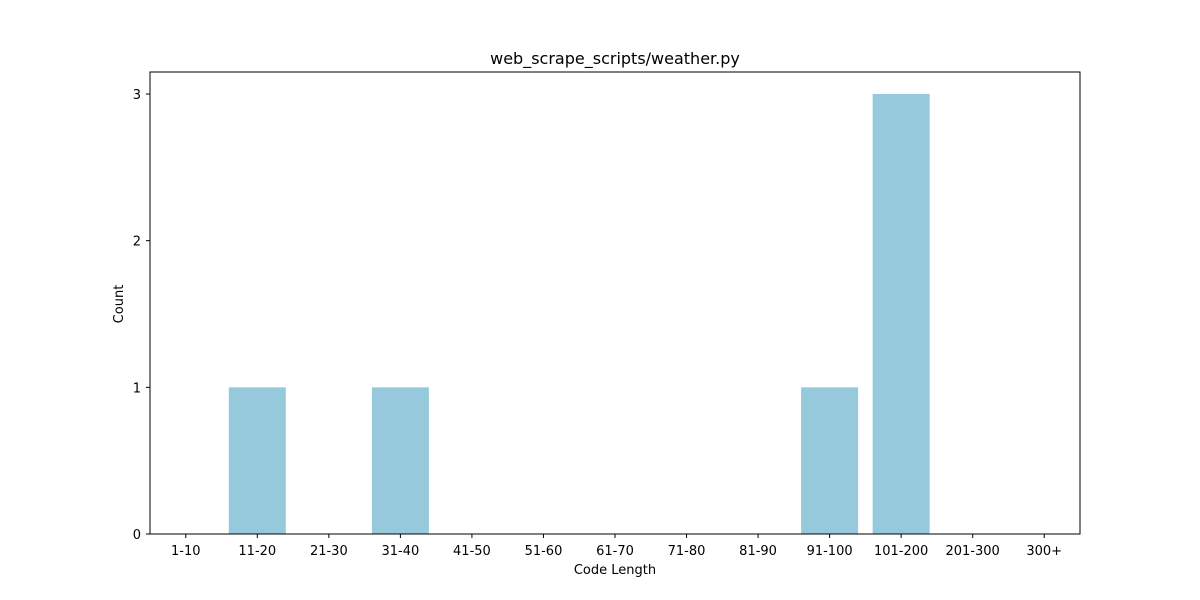 The width and height of the screenshot is (1200, 600). Describe the element at coordinates (137, 388) in the screenshot. I see `y-tick-label: 1` at that location.